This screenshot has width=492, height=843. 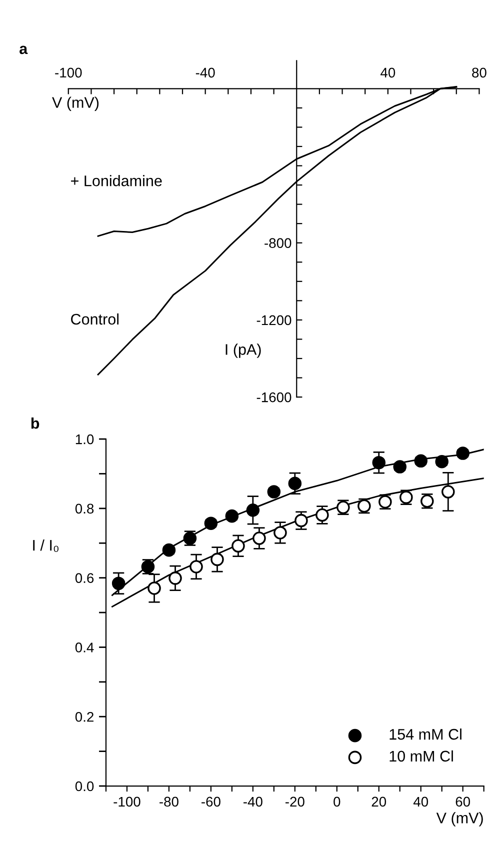 What do you see at coordinates (243, 351) in the screenshot?
I see `y-axis-title: I (pA)` at bounding box center [243, 351].